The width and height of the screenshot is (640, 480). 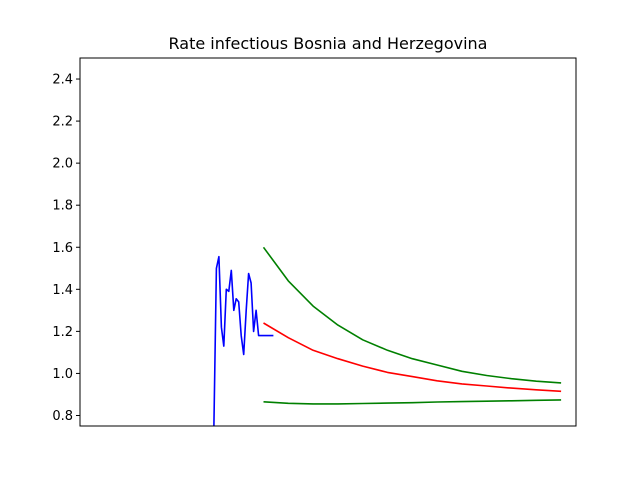 I want to click on y-tick-label: 2.0, so click(x=62, y=164).